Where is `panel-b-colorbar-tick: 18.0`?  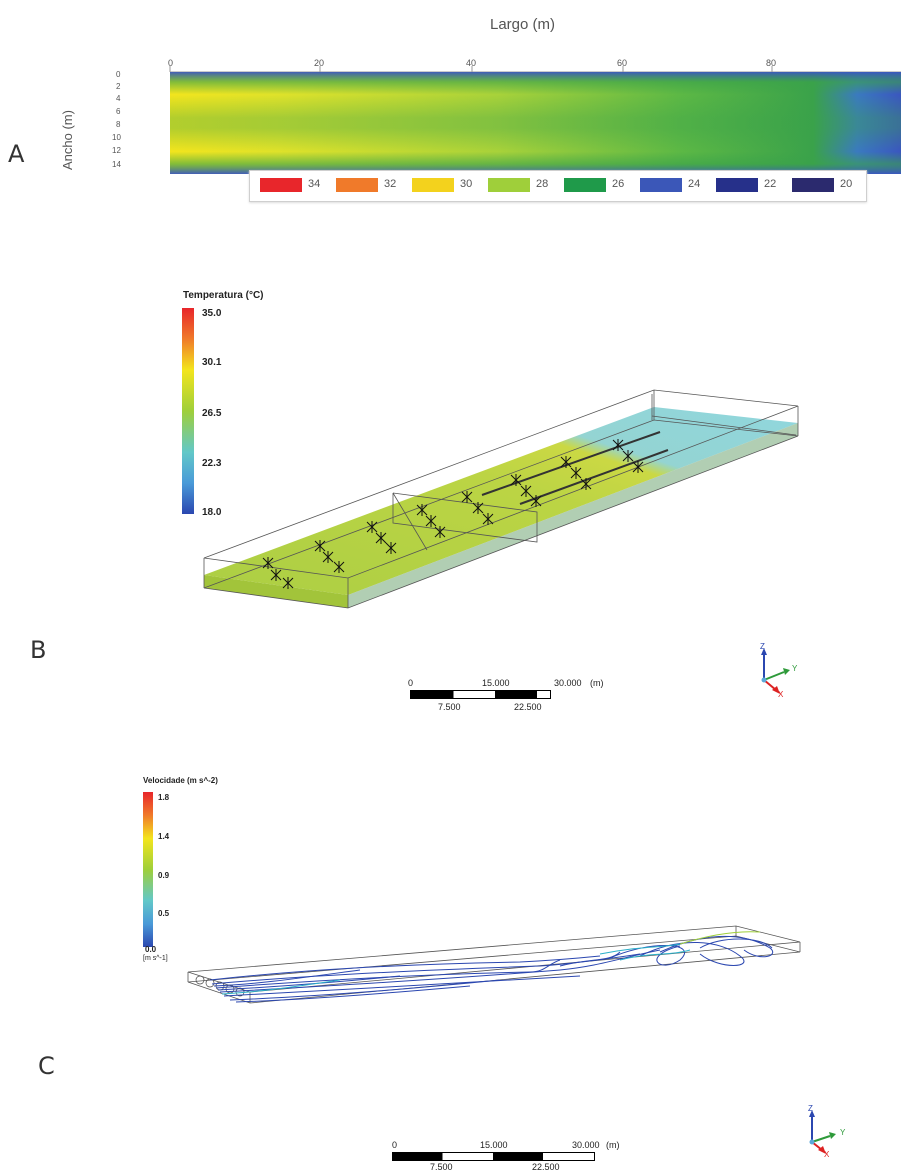
panel-b-colorbar-tick: 18.0 is located at coordinates (212, 512).